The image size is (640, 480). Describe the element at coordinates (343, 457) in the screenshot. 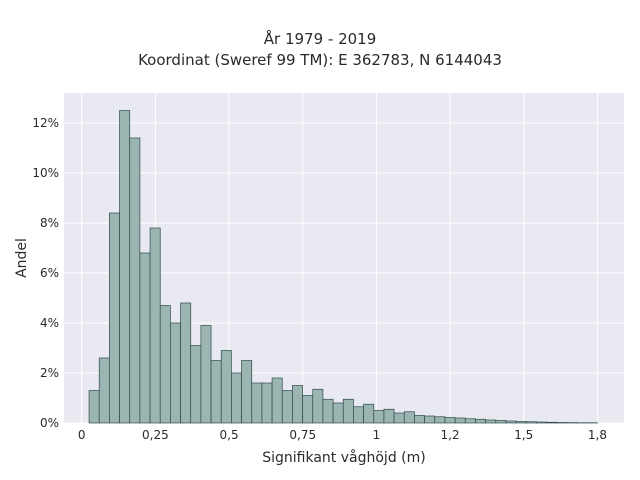

I see `x-axis-label: Signifikant våghöjd (m)` at that location.